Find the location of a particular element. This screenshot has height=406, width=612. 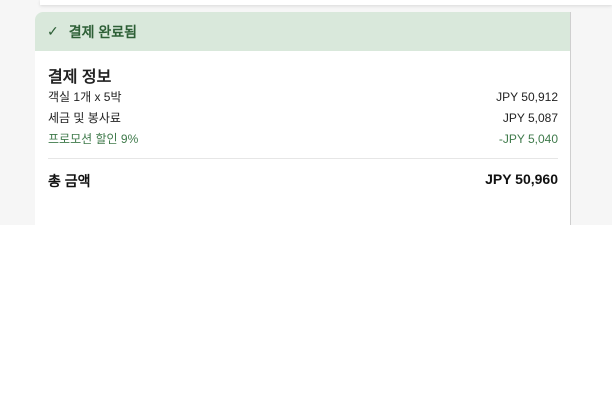

total-amount: JPY 50,960 is located at coordinates (521, 179).